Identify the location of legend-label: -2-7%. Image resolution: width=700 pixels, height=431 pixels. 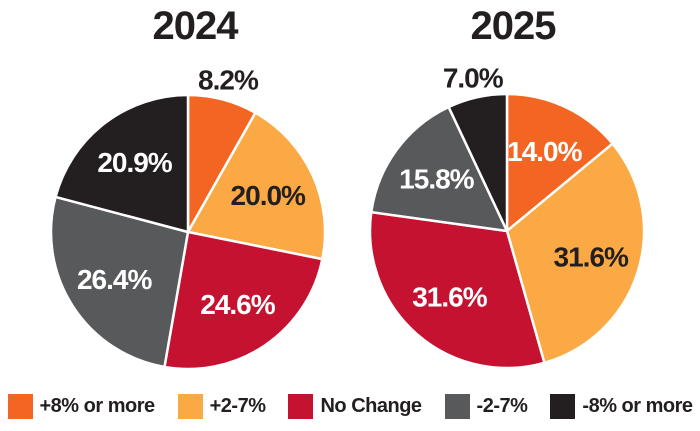
(502, 406).